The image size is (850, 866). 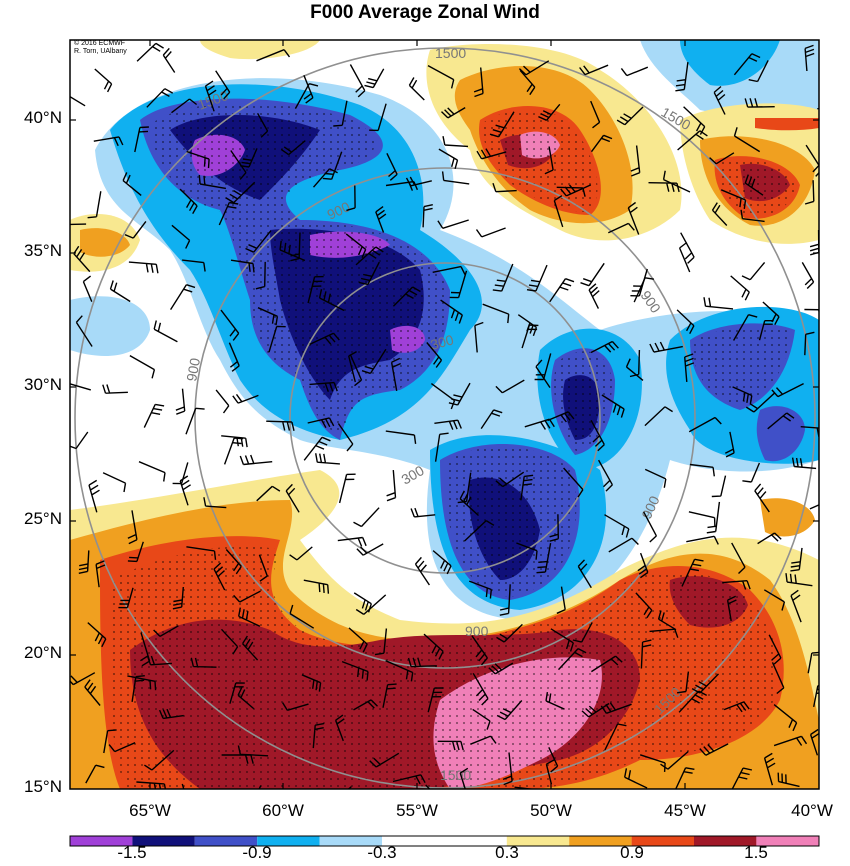 What do you see at coordinates (812, 810) in the screenshot?
I see `lon-label: 40°W` at bounding box center [812, 810].